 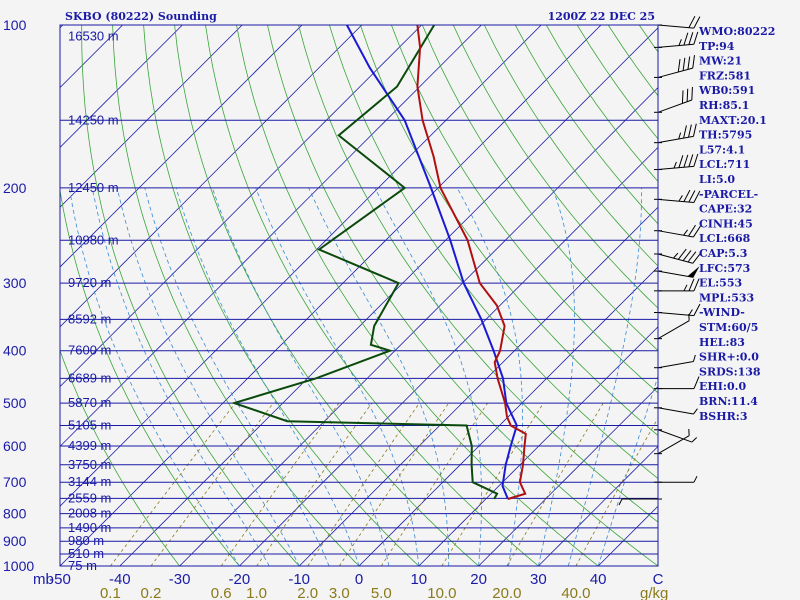 I want to click on stat-line: SHR+:0.0, so click(x=729, y=357).